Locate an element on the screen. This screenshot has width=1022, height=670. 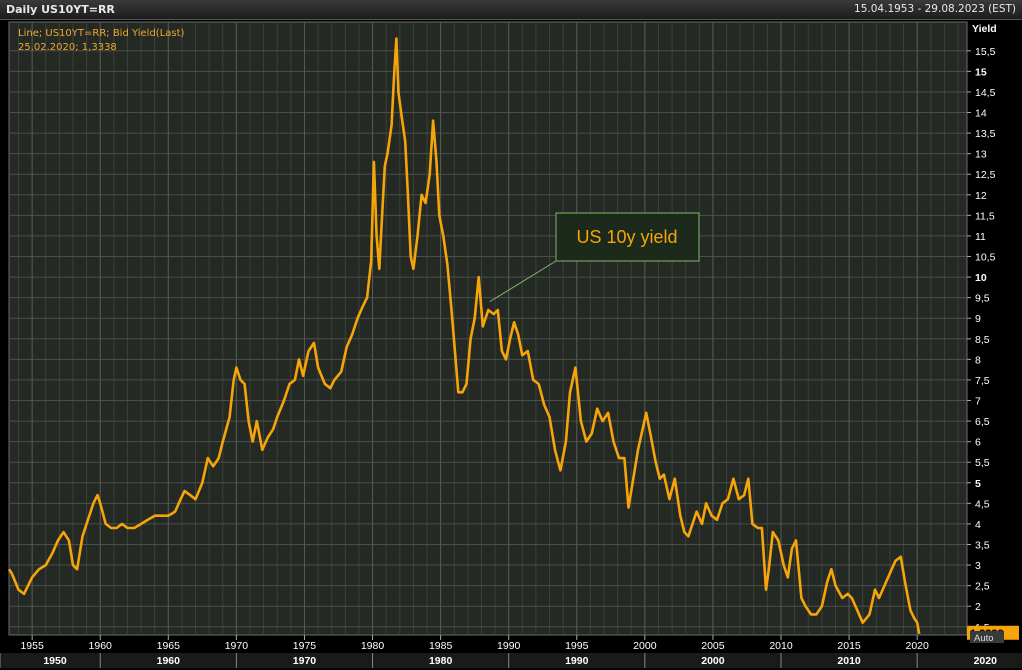
y-tick-label: 15 is located at coordinates (981, 72).